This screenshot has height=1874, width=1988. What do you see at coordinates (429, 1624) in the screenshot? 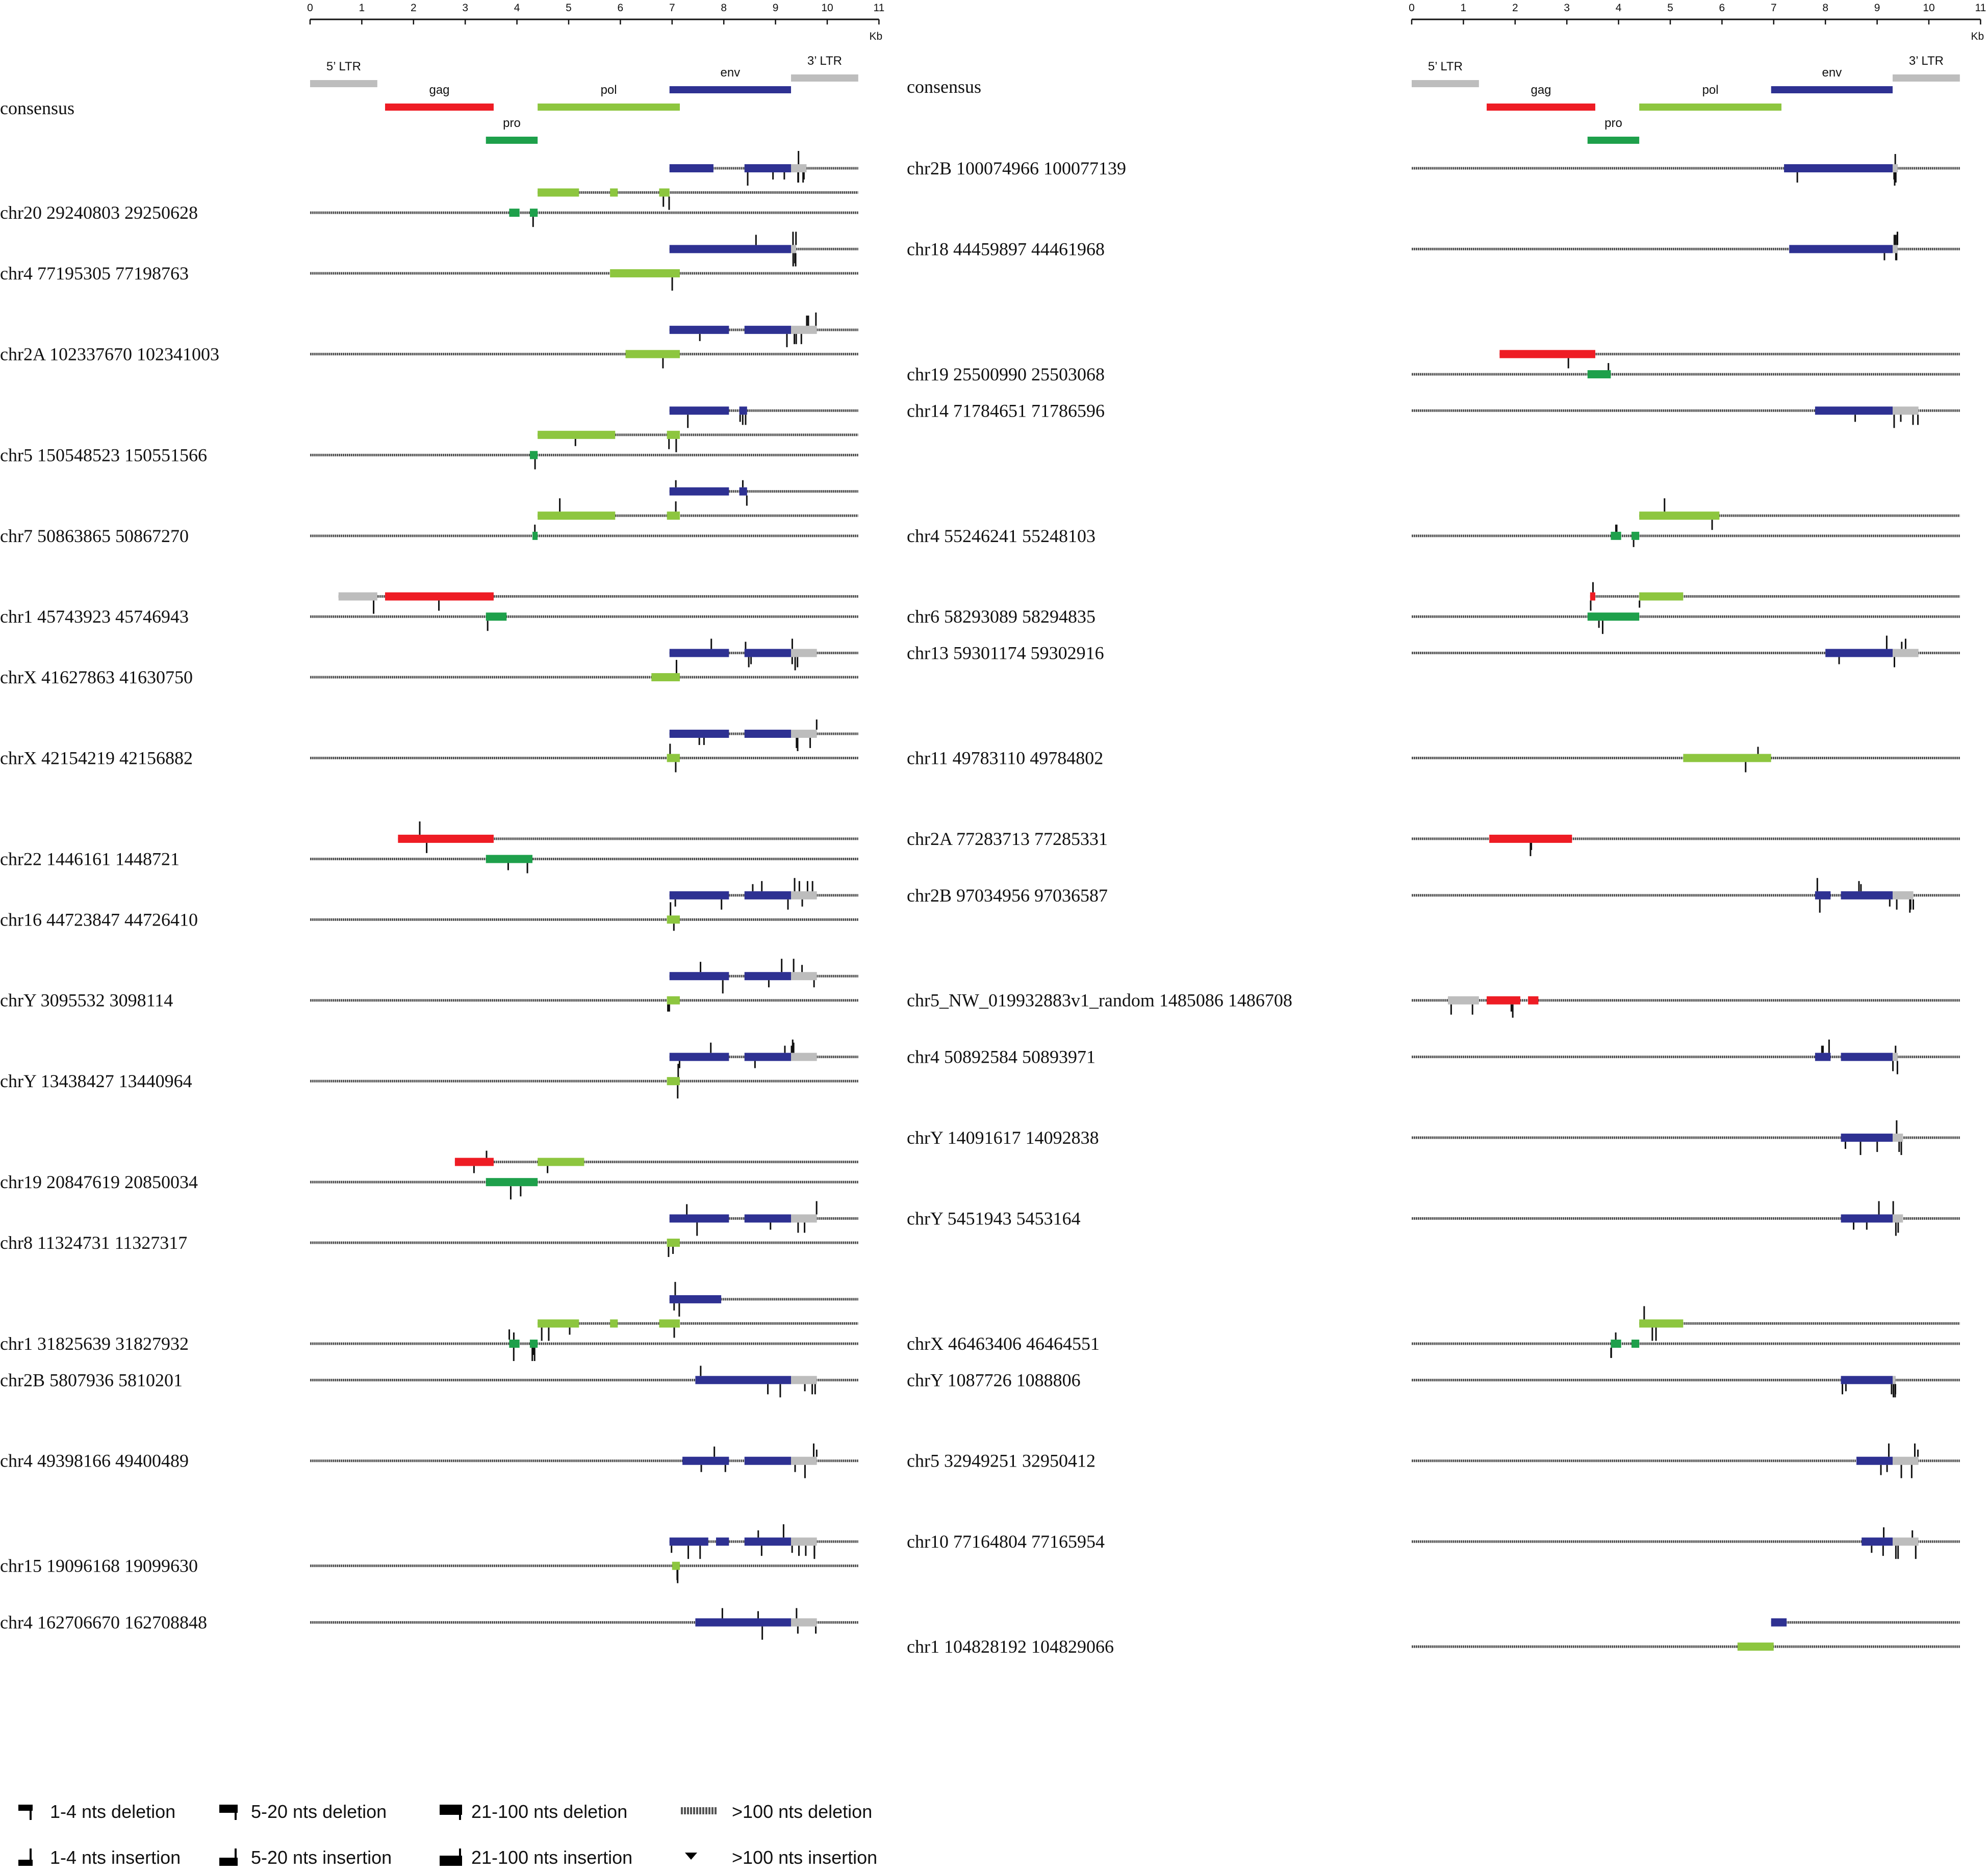
I see `element-track: chr4 162706670 162708848` at bounding box center [429, 1624].